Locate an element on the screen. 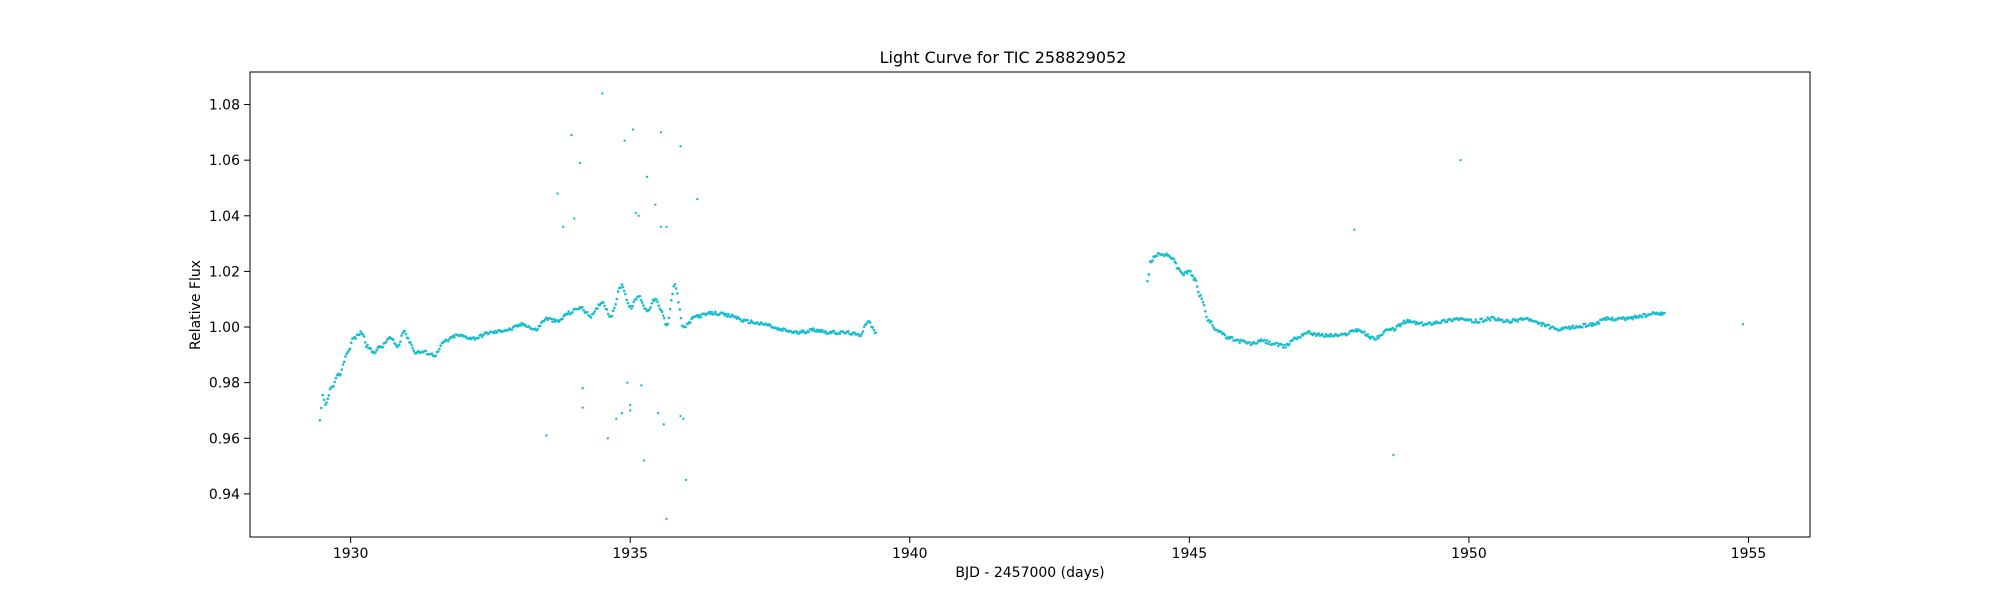 This screenshot has height=600, width=2000. y-tick-label: 0.96 is located at coordinates (224, 439).